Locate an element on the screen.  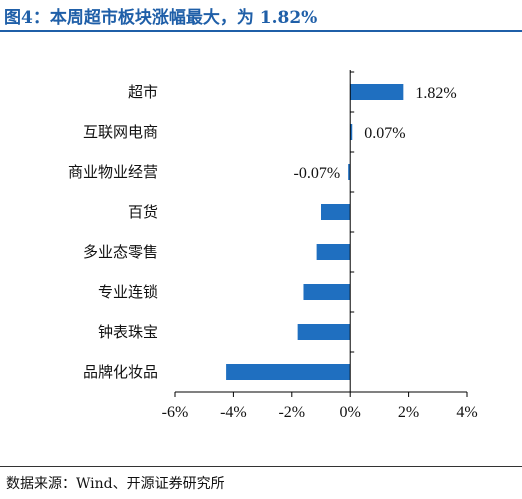
x-tick-label: 2% is located at coordinates (408, 412).